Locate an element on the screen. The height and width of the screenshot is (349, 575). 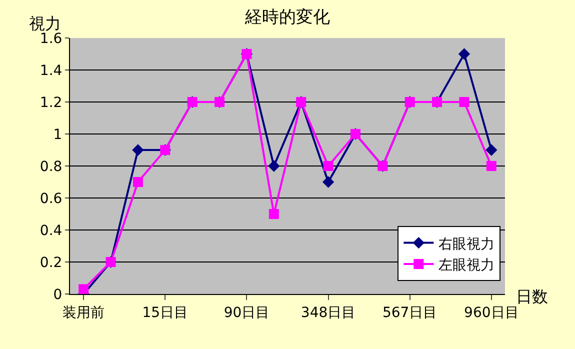
x-tick-label: 90日目 is located at coordinates (247, 312).